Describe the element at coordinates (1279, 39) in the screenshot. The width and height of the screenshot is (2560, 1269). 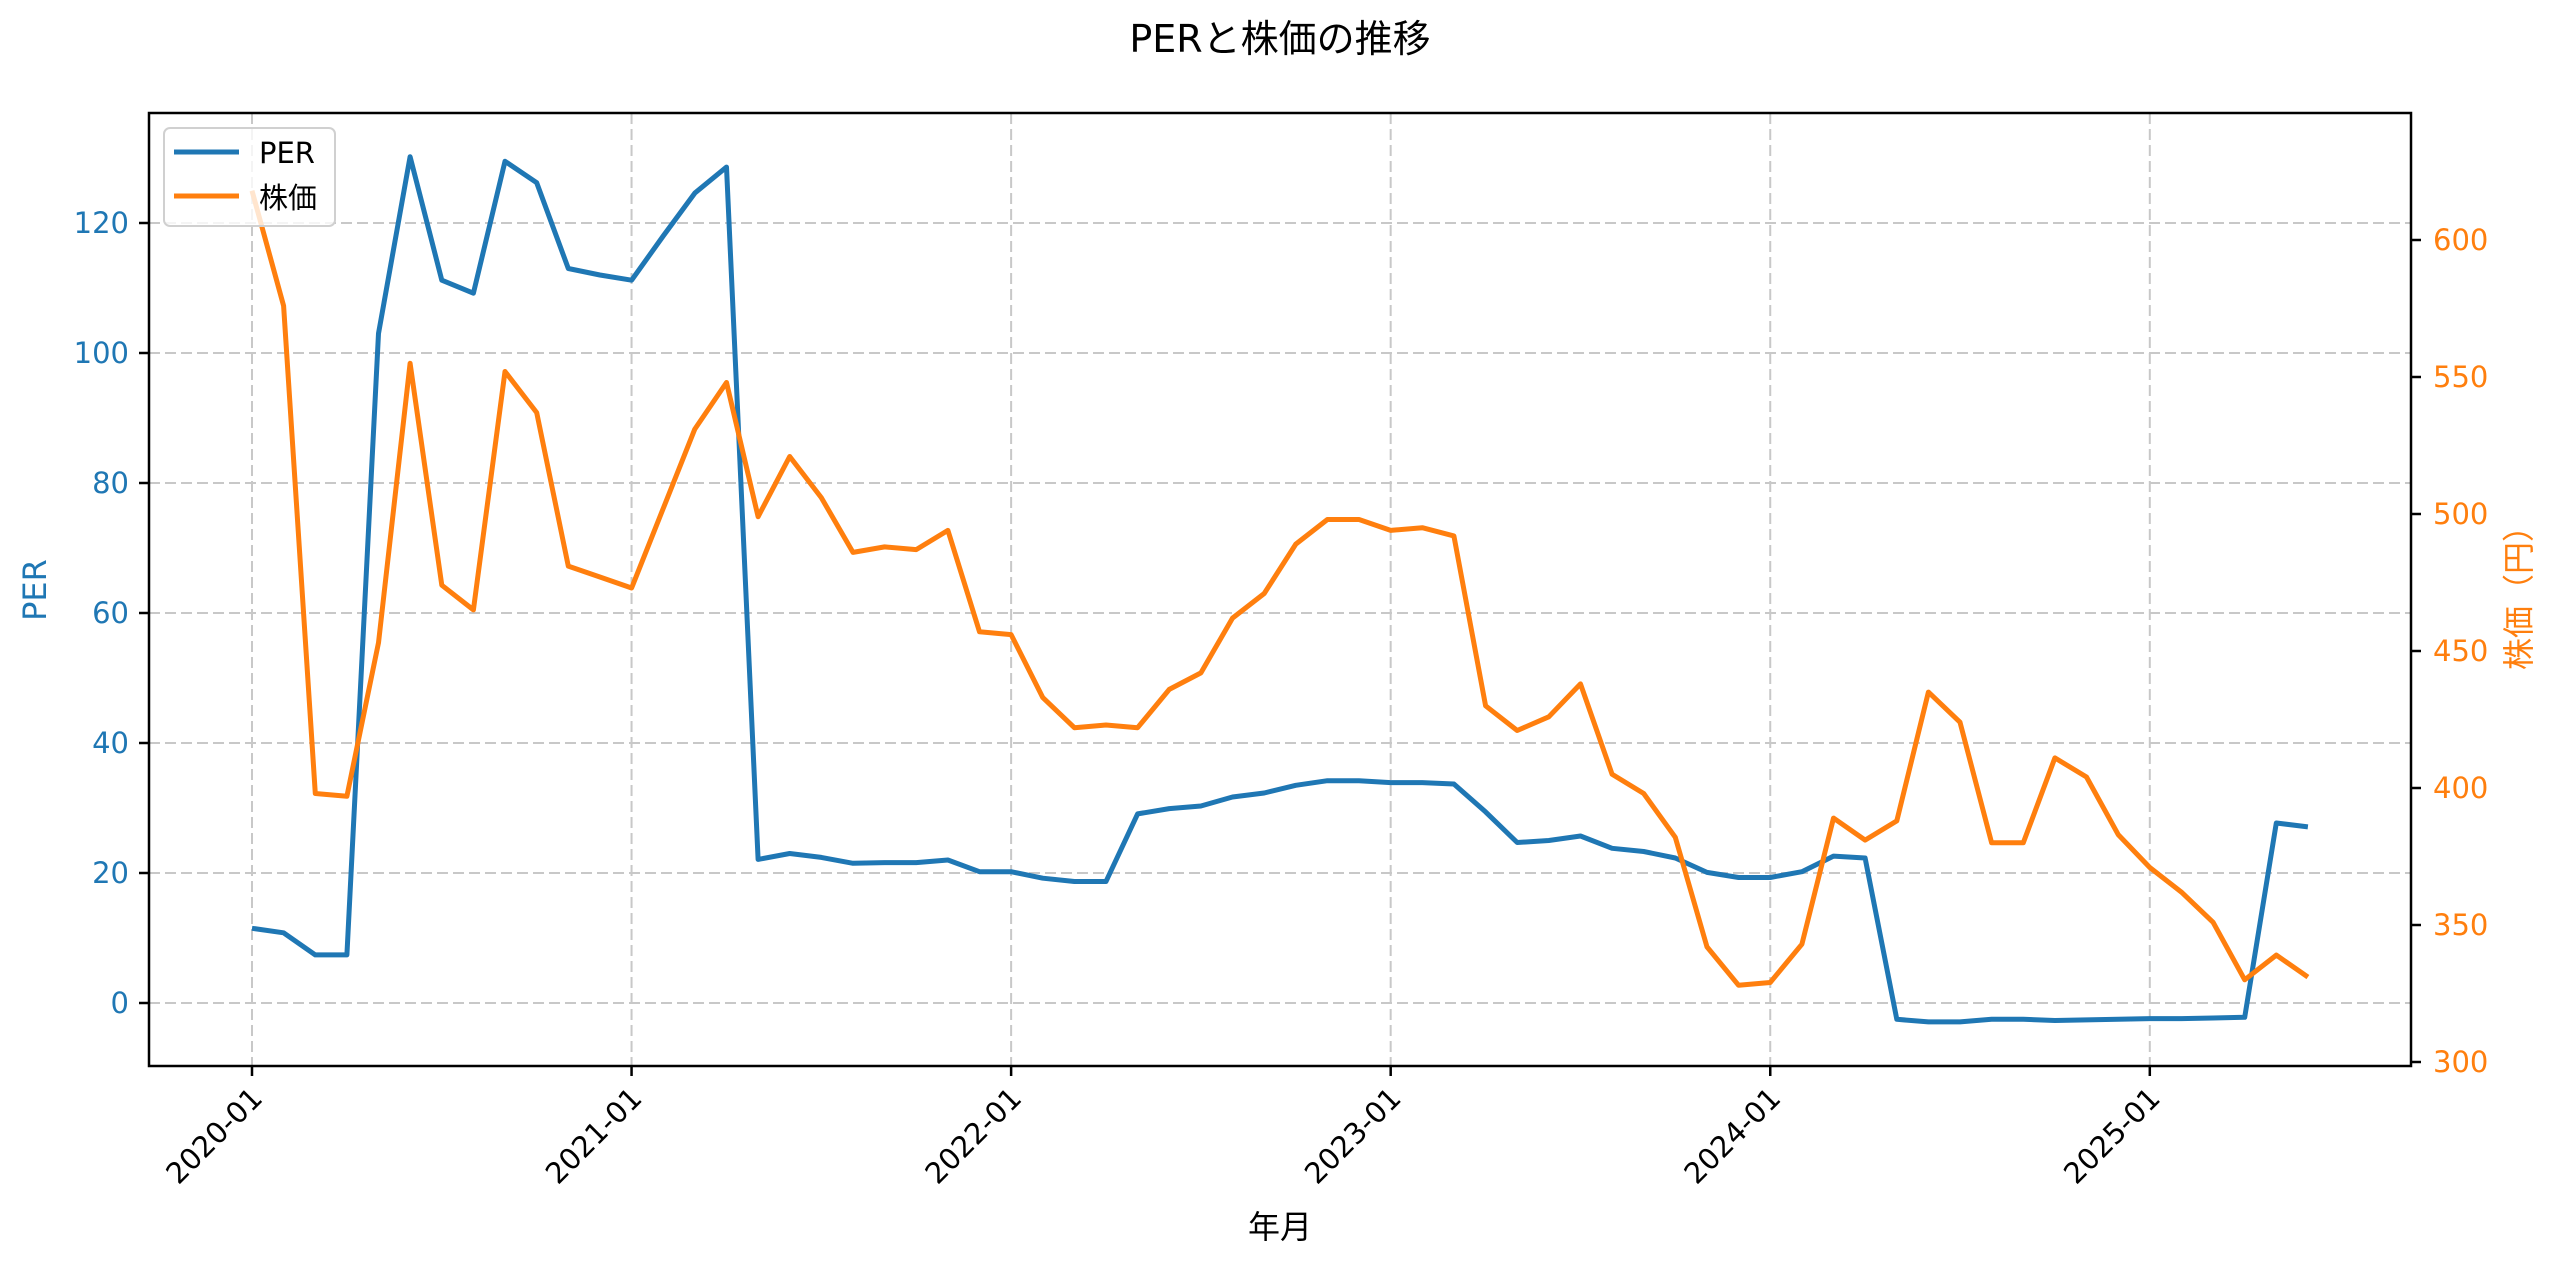
I see `chart-title: PERと株価の推移` at that location.